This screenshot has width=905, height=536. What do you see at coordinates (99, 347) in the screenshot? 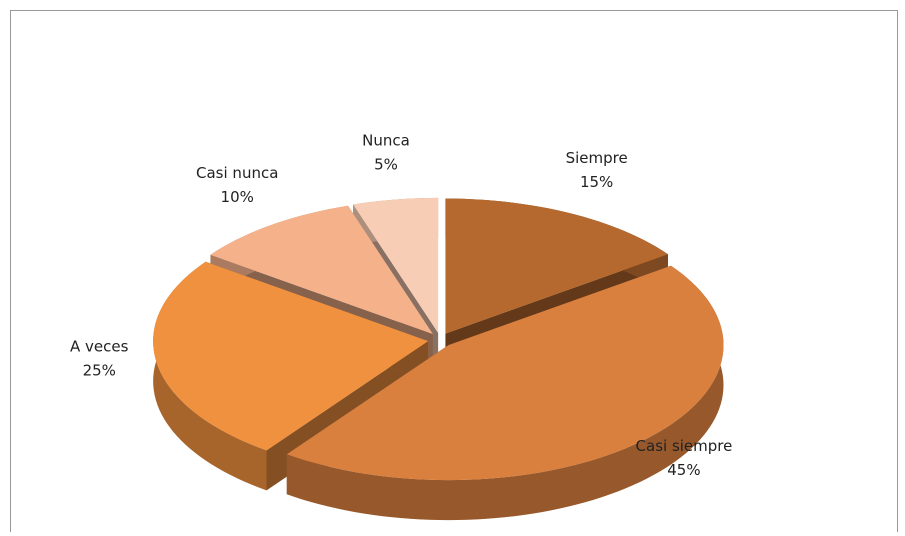
I see `slice-label: A veces` at bounding box center [99, 347].